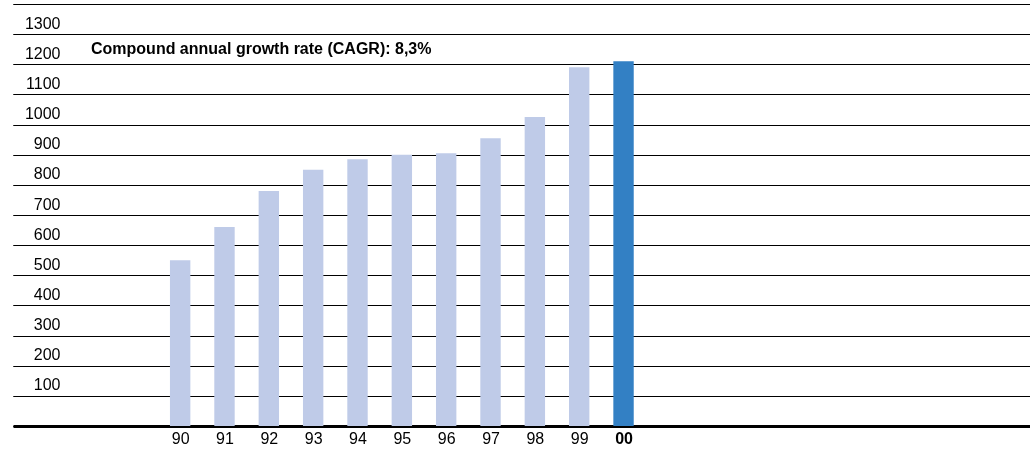 The width and height of the screenshot is (1030, 450). I want to click on y-tick-label: 600, so click(47, 234).